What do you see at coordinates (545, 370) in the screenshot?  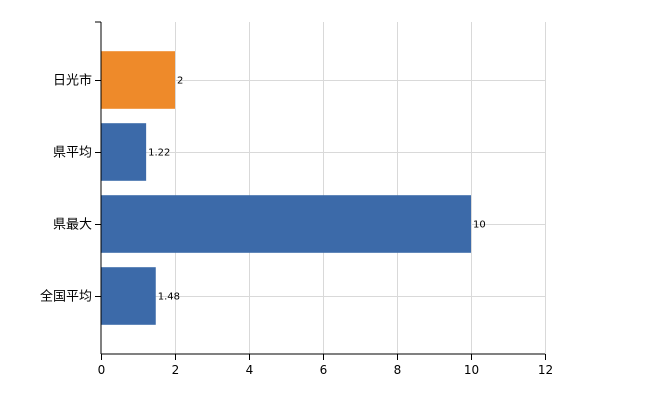 I see `x-tick-label-6: 12` at bounding box center [545, 370].